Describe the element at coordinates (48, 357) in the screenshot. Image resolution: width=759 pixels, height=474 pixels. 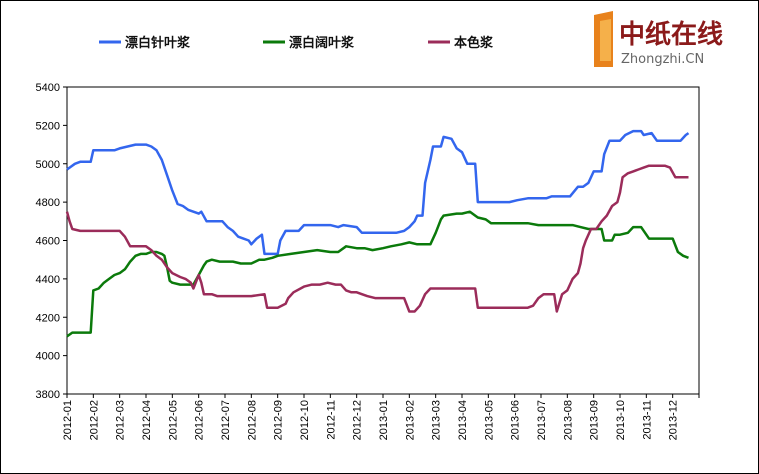
I see `y-tick-label: 4000` at that location.